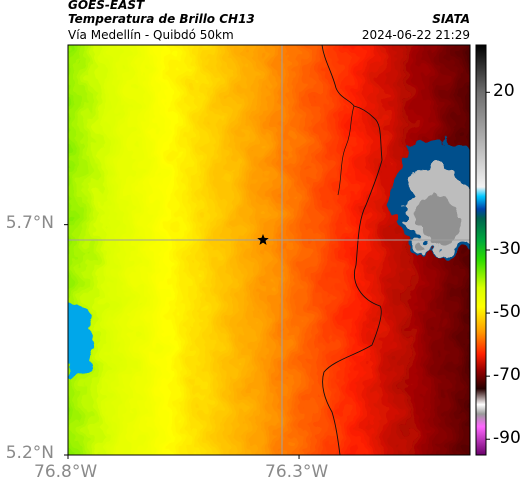 The height and width of the screenshot is (491, 526). Describe the element at coordinates (488, 265) in the screenshot. I see `colorbar-ticks` at that location.